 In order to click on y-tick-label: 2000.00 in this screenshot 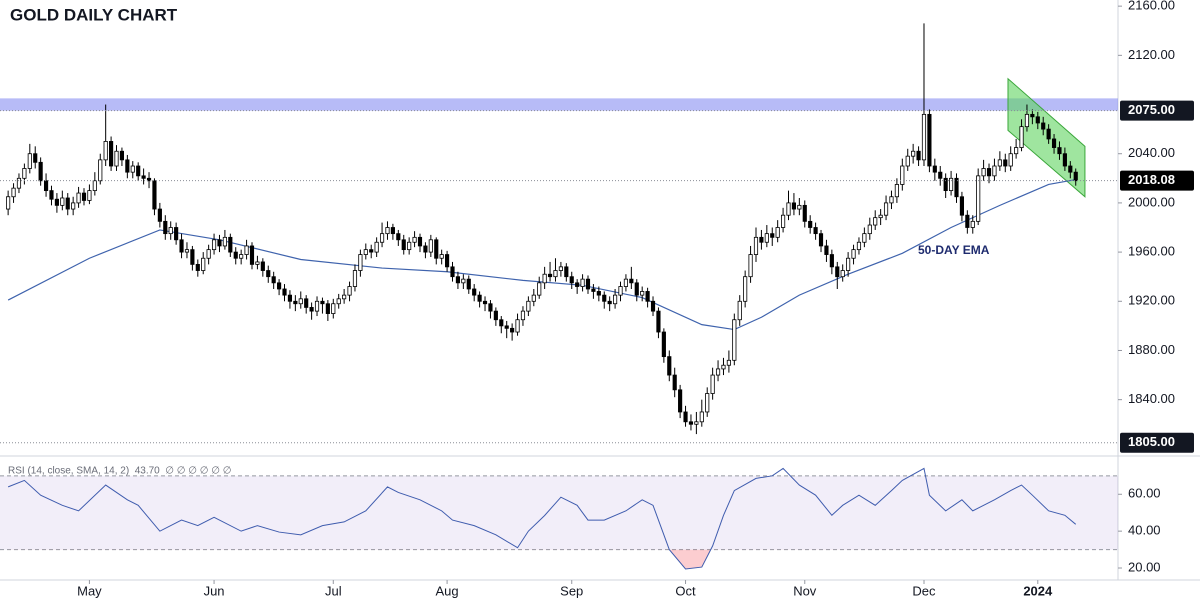, I will do `click(1151, 201)`.